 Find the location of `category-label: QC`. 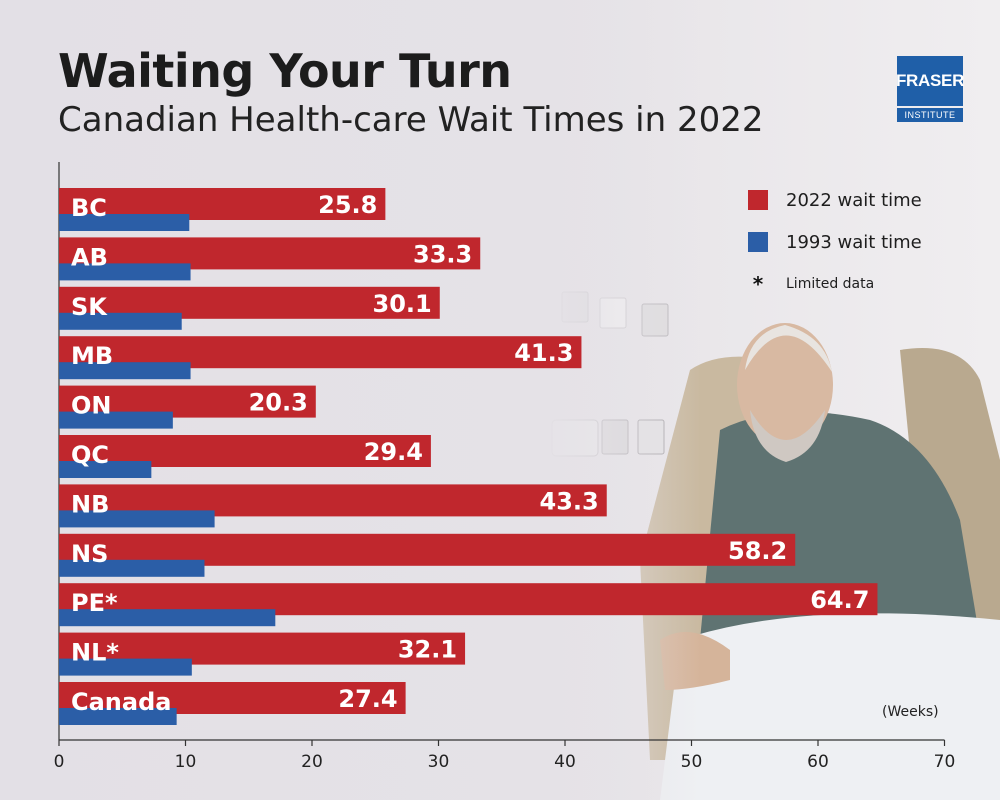

category-label: QC is located at coordinates (90, 455).